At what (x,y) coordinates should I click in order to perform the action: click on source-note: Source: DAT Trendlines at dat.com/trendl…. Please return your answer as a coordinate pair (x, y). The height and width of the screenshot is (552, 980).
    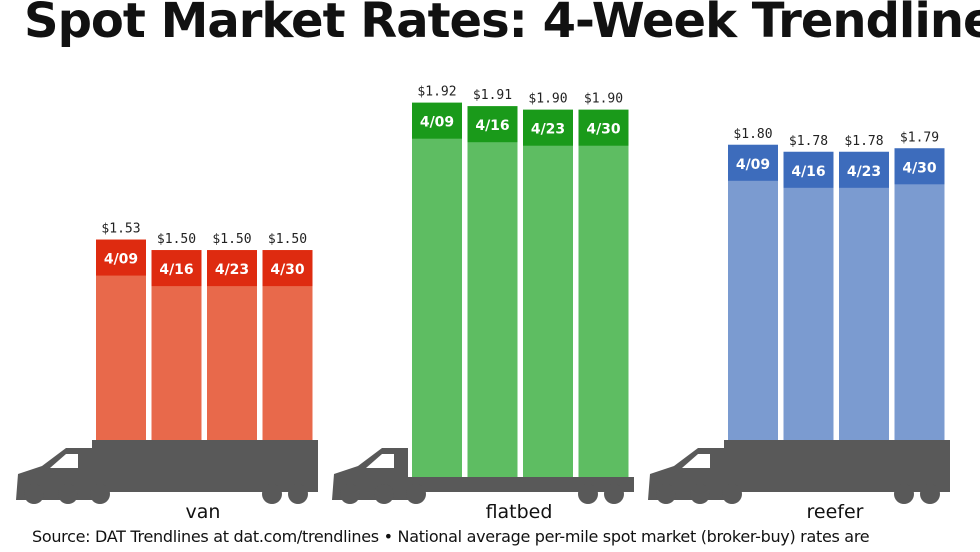
    Looking at the image, I should click on (451, 536).